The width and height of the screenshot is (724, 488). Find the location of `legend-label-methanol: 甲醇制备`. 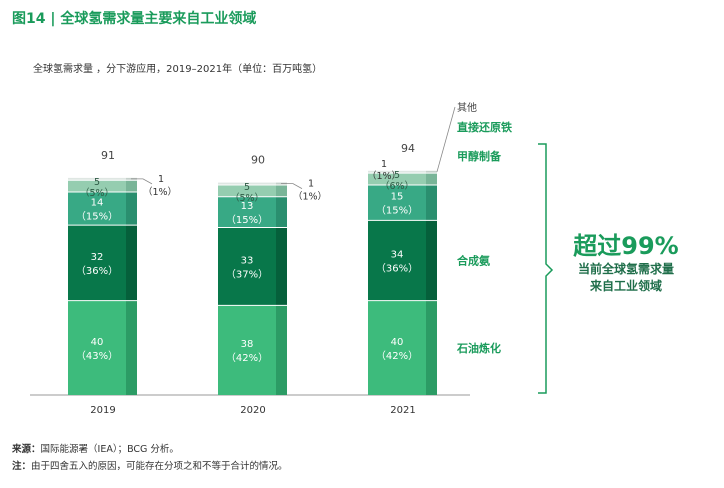

legend-label-methanol: 甲醇制备 is located at coordinates (479, 156).